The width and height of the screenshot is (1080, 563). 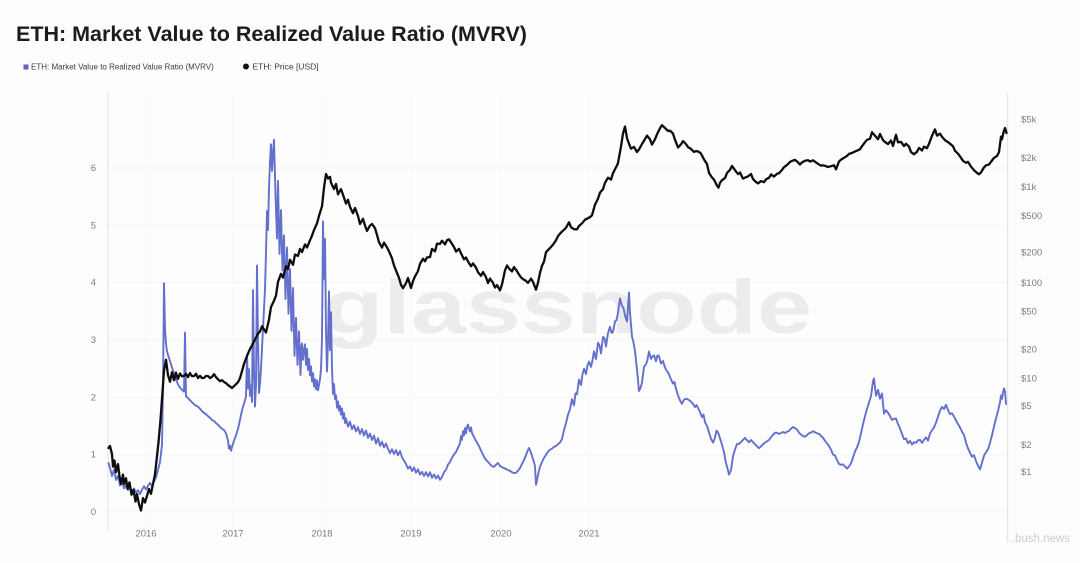 What do you see at coordinates (145, 534) in the screenshot?
I see `svg-text: 2016` at bounding box center [145, 534].